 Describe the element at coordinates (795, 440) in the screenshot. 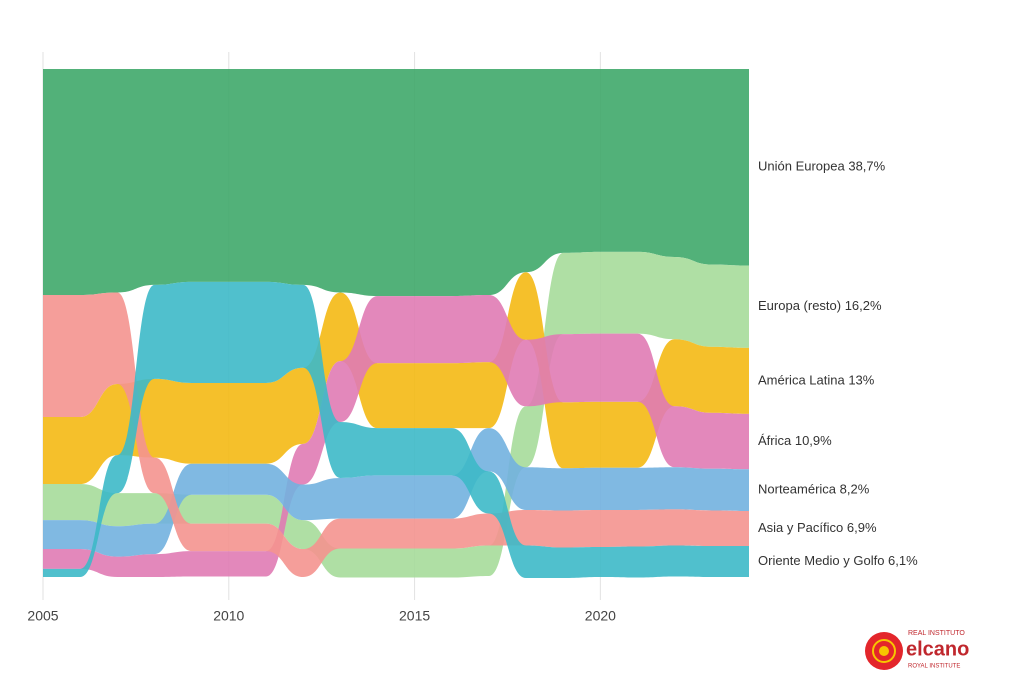

I see `series-label: África 10,9%` at that location.